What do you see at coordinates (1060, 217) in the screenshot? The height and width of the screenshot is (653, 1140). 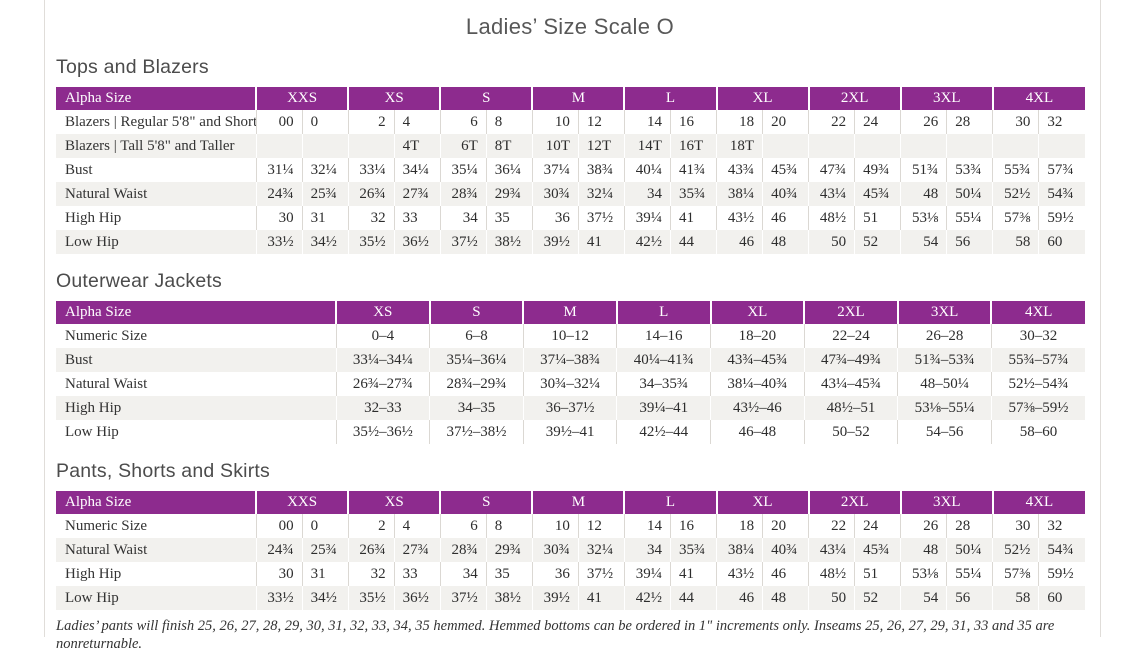 I see `size-value-cell: 59½` at bounding box center [1060, 217].